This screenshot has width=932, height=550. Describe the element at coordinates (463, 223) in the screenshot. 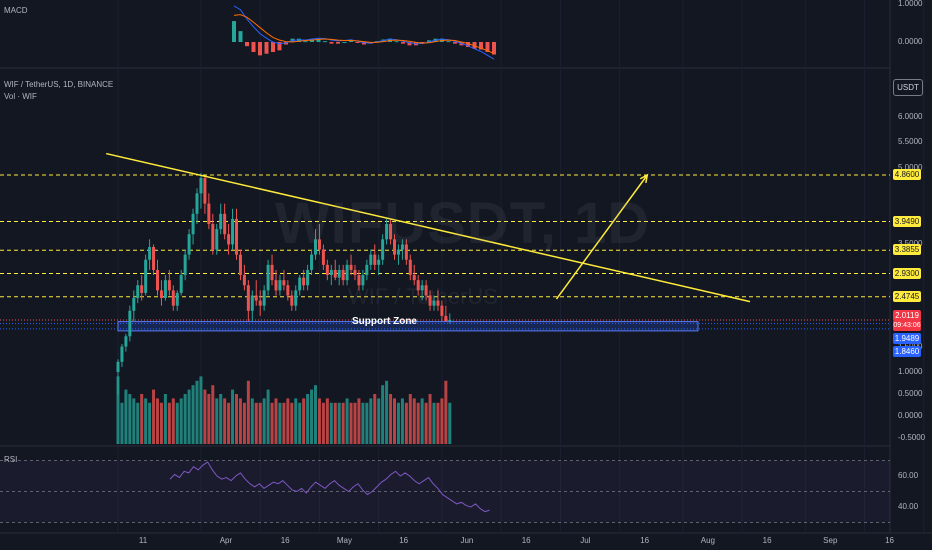

I see `symbol-watermark: WIFUSDT, 1D` at that location.